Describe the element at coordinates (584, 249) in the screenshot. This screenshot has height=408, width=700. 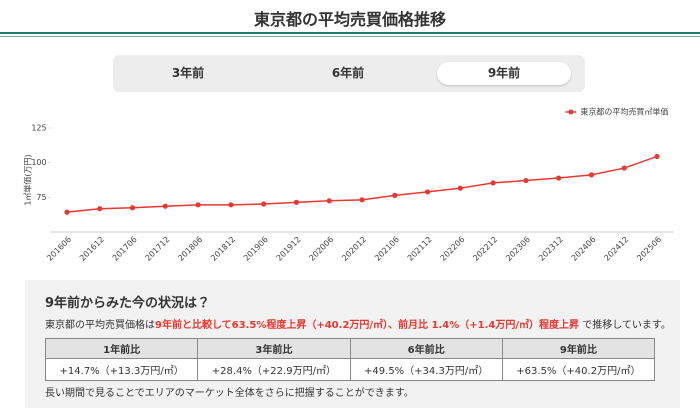
I see `x-tick-label: 202406` at that location.